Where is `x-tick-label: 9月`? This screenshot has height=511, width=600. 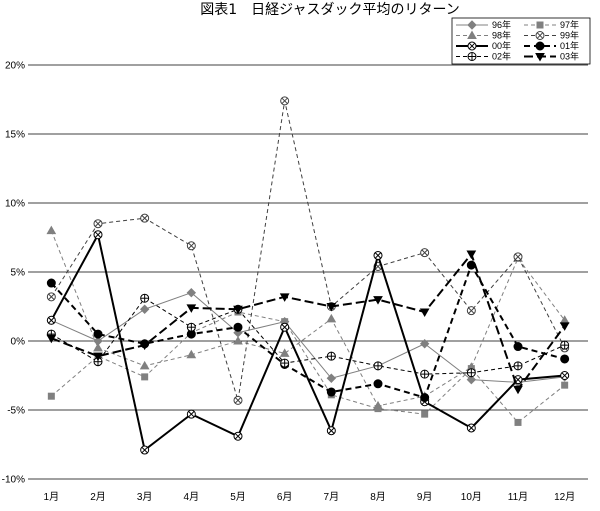 x-tick-label: 9月 is located at coordinates (425, 497).